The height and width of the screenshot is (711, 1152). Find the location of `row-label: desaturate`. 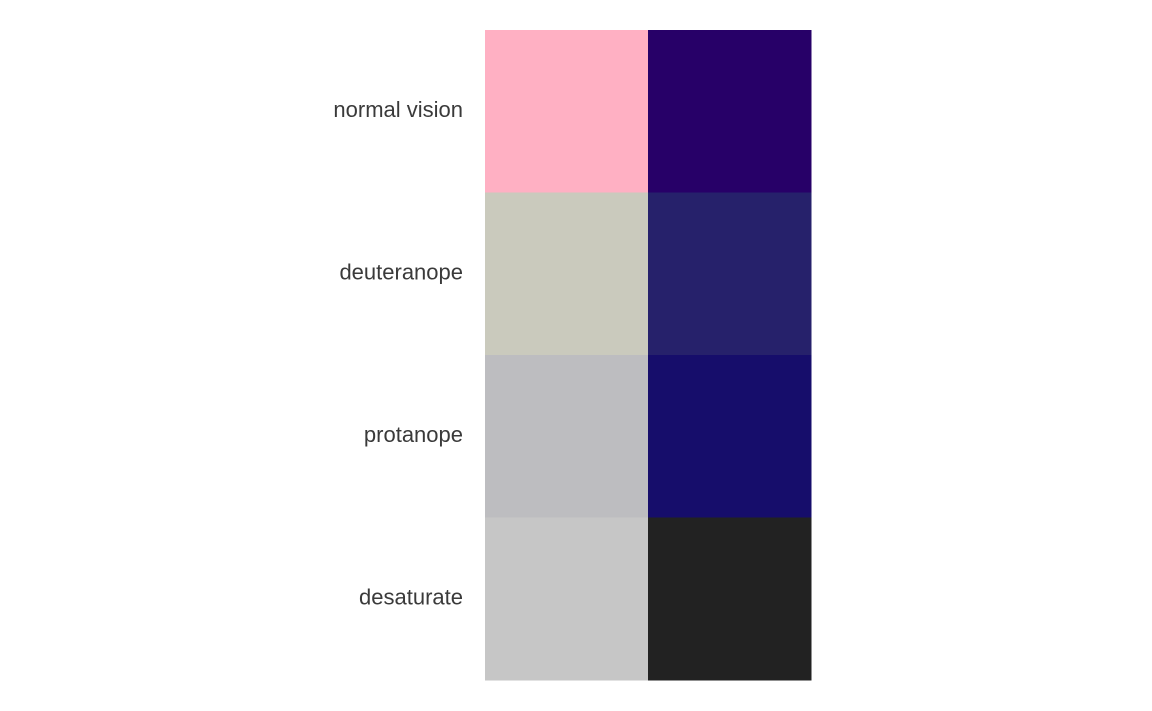

row-label: desaturate is located at coordinates (411, 597).